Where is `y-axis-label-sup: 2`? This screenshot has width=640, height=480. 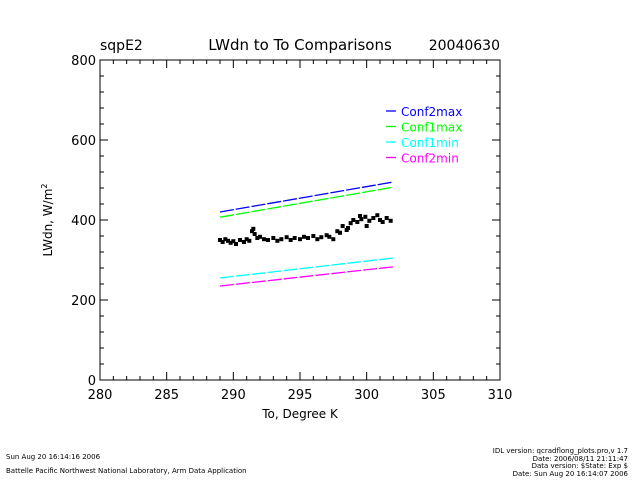
y-axis-label-sup: 2 is located at coordinates (44, 186).